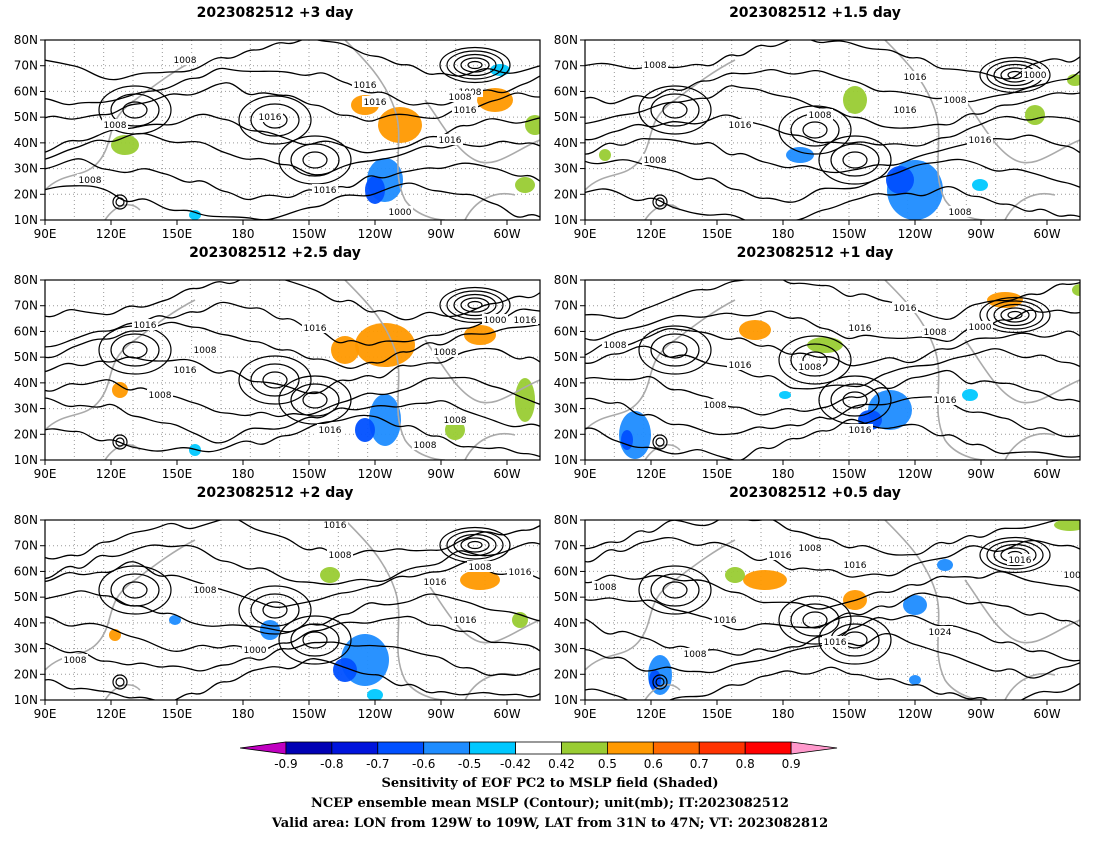 Image resolution: width=1100 pixels, height=850 pixels. Describe the element at coordinates (275, 13) in the screenshot. I see `panel-title: 2023082512 +3 day` at that location.